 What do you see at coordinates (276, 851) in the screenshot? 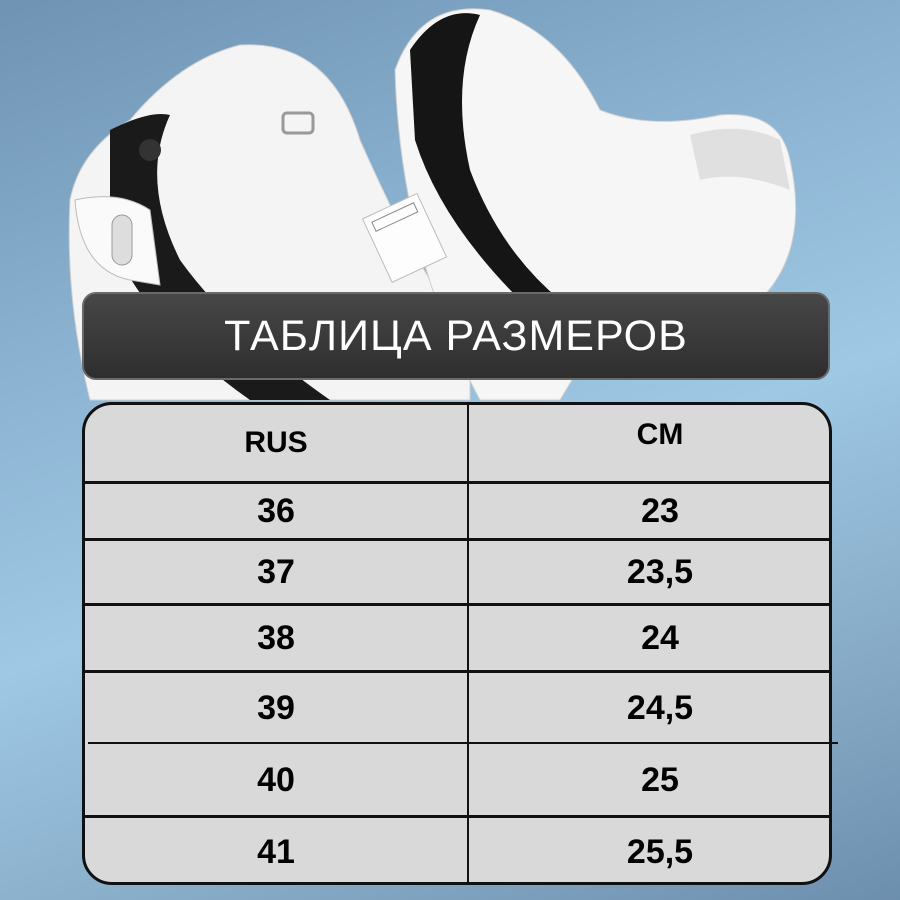
I see `cell-rus: 41` at bounding box center [276, 851].